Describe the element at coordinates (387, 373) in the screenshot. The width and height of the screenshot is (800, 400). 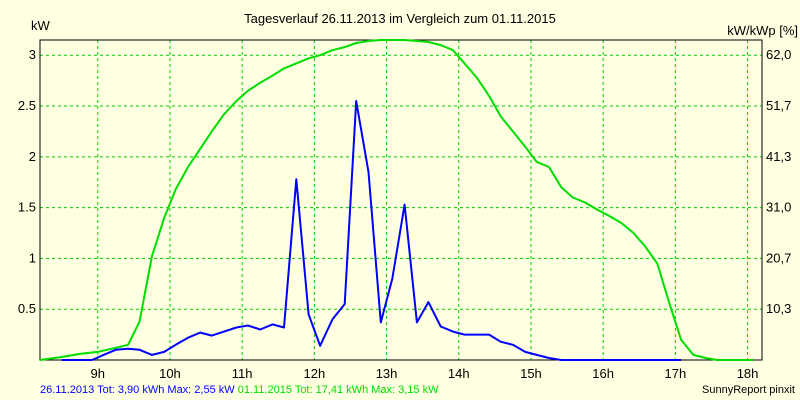
I see `x-tick-label: 13h` at that location.